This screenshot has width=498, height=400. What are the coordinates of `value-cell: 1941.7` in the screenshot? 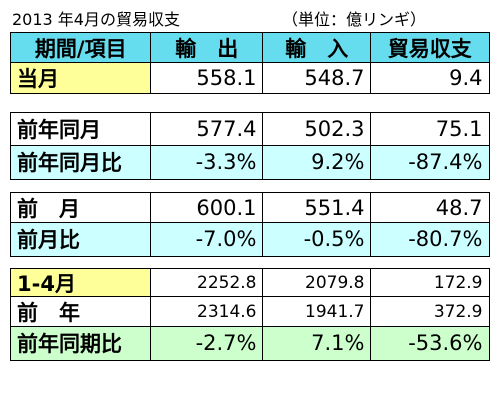 It's located at (317, 312).